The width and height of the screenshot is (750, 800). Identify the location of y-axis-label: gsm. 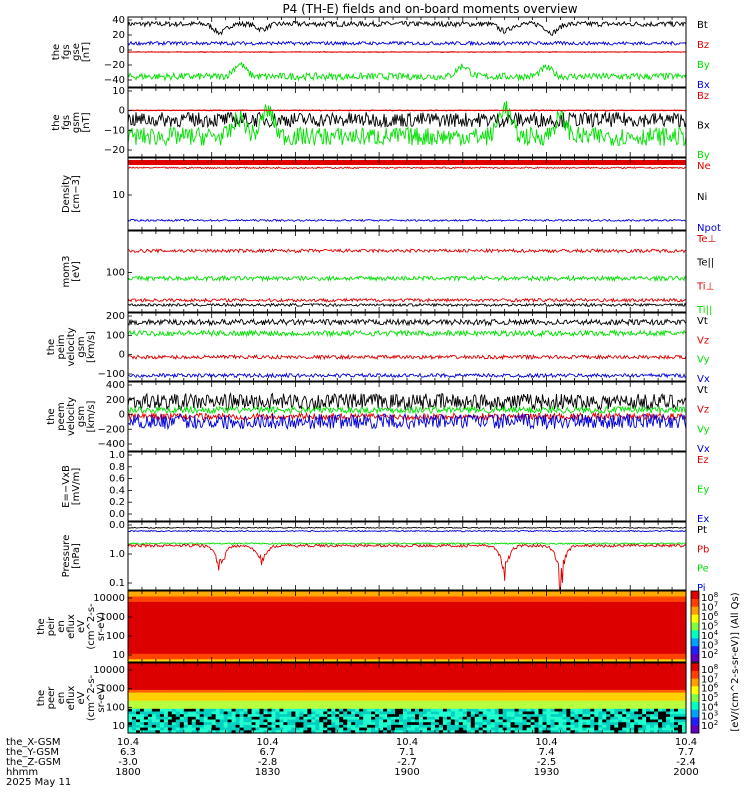
(81, 346).